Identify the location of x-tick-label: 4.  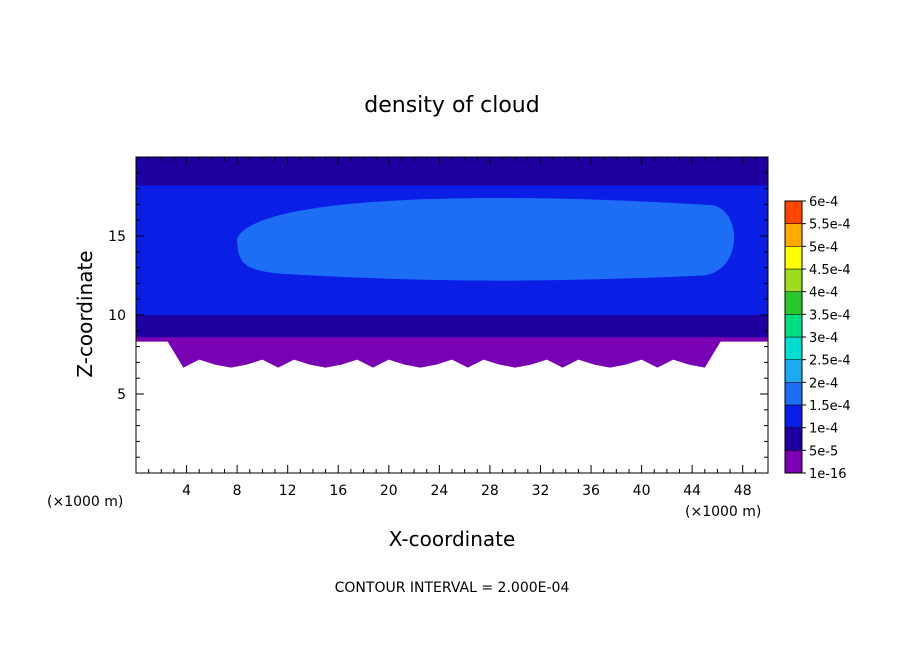
(186, 491).